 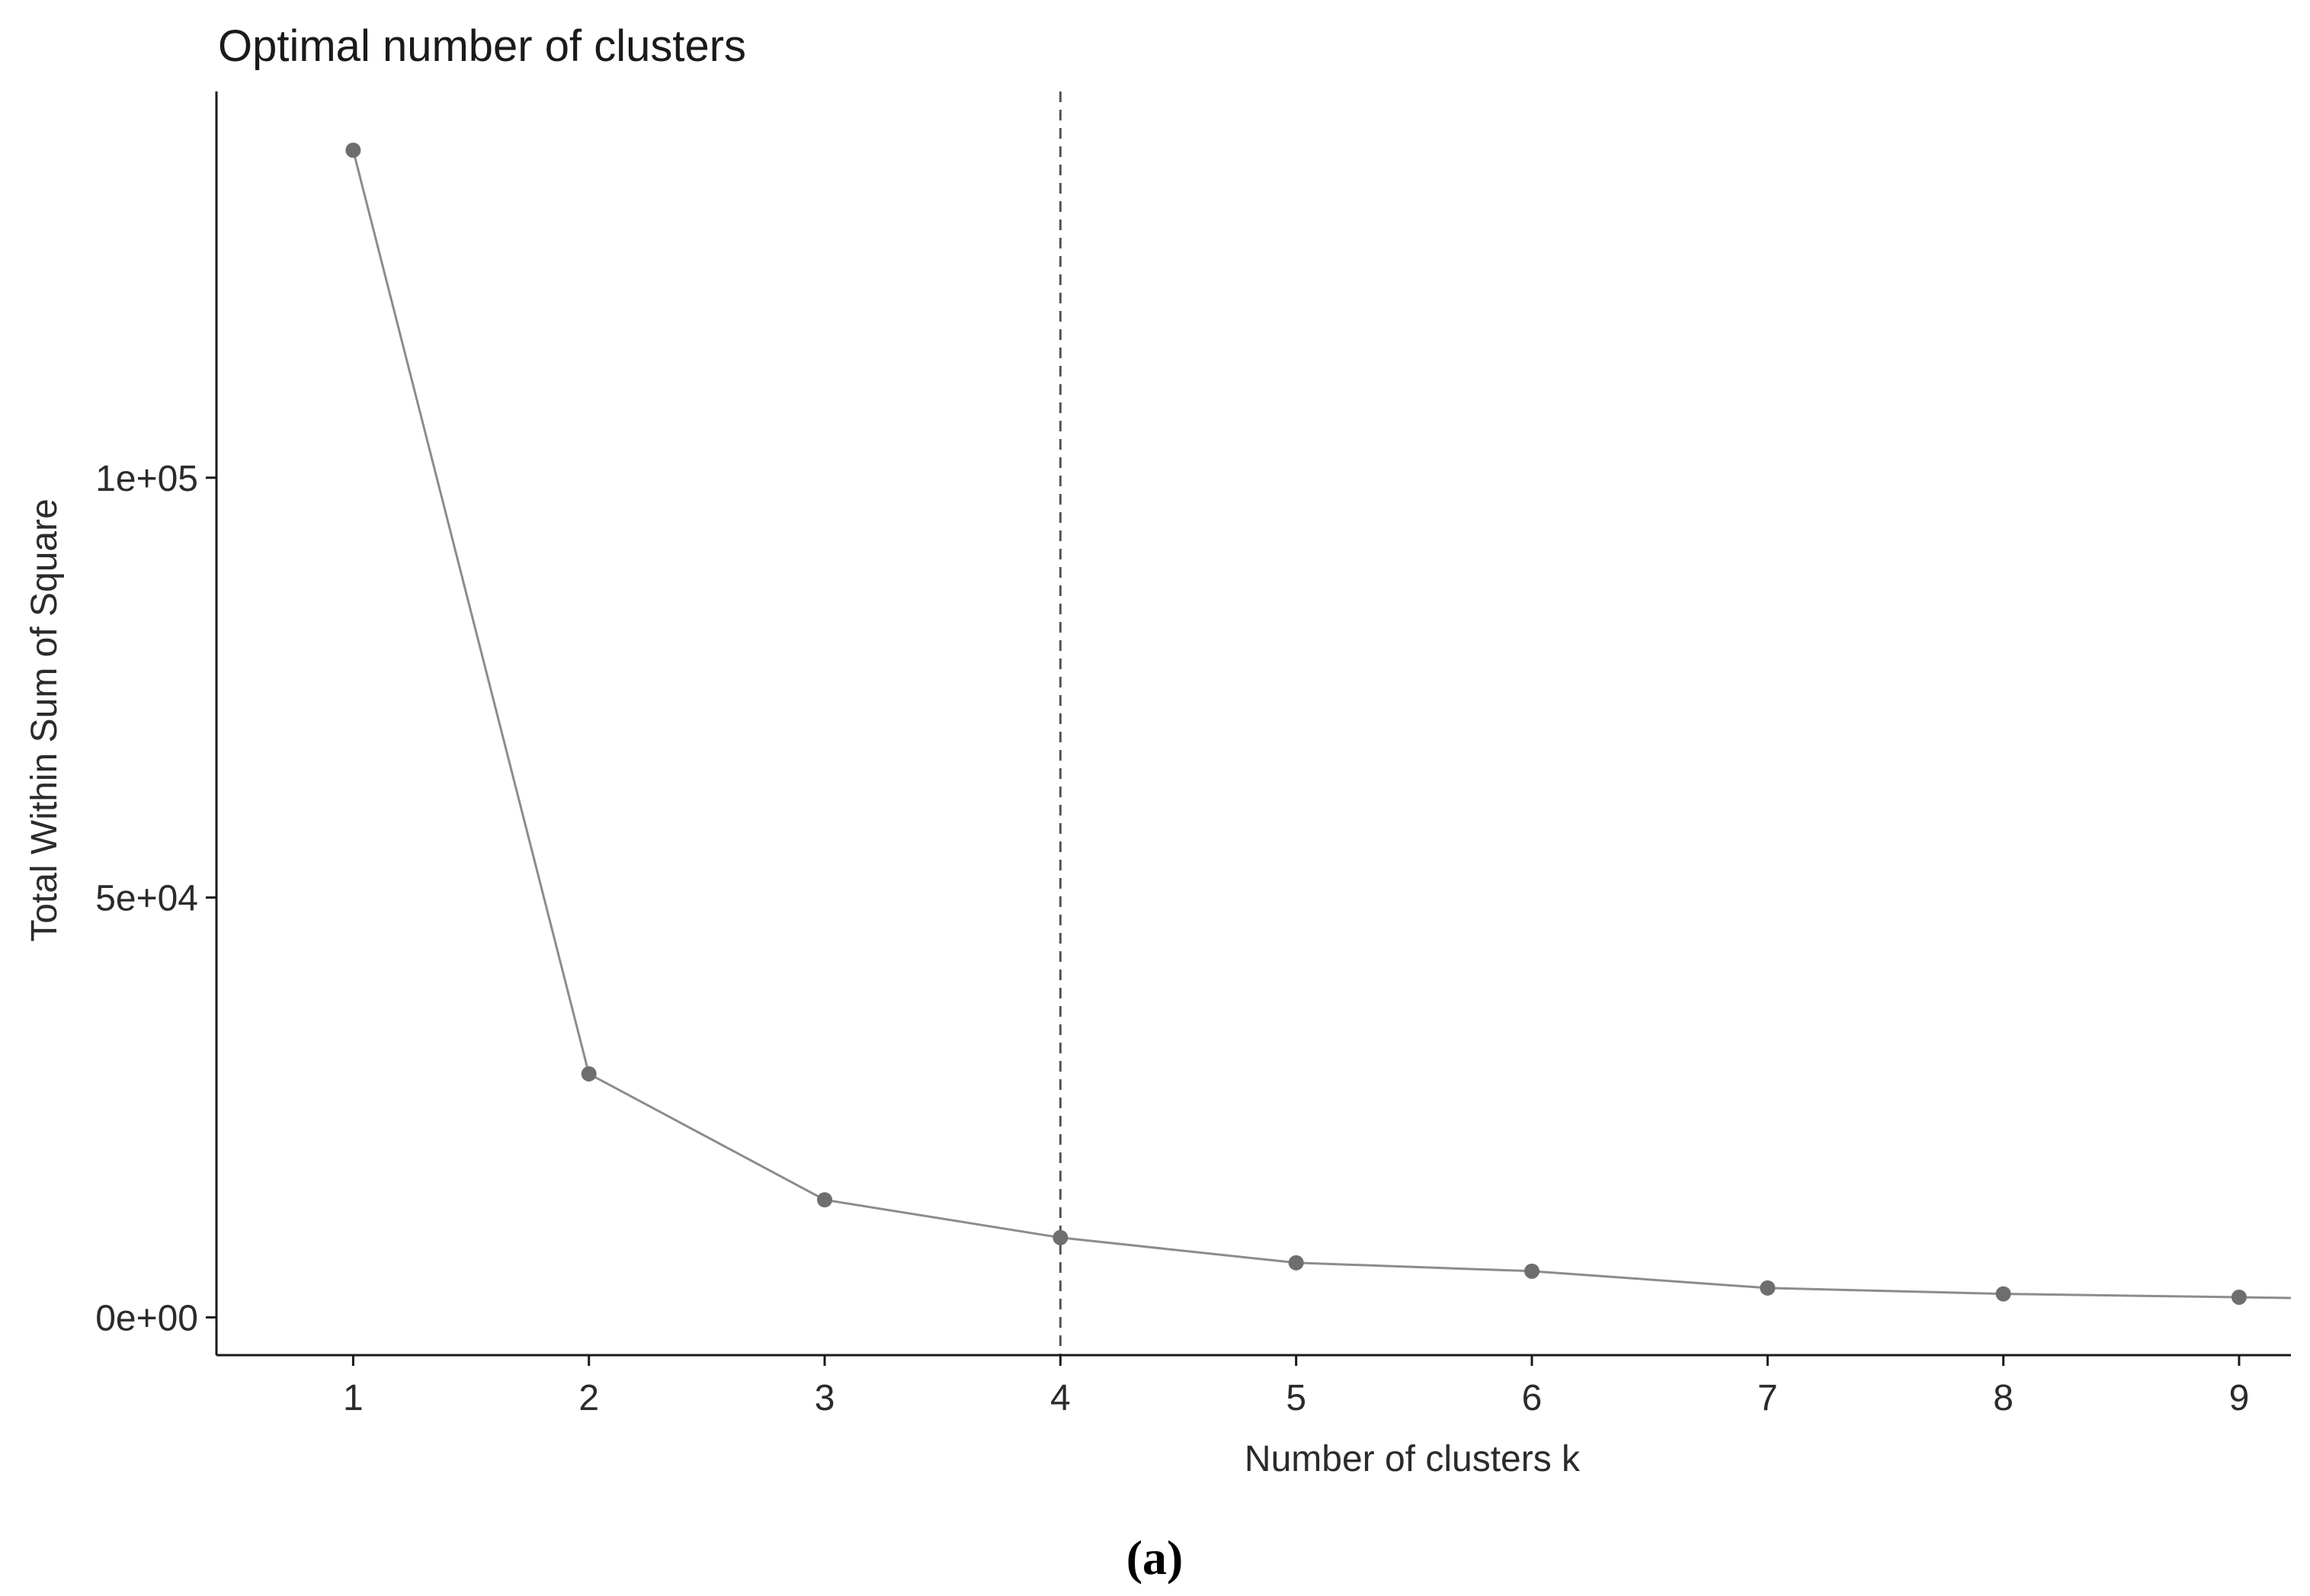 I want to click on x-axis-ticks: 1 2 3 4 5 6 7 8 9, so click(x=1296, y=1386).